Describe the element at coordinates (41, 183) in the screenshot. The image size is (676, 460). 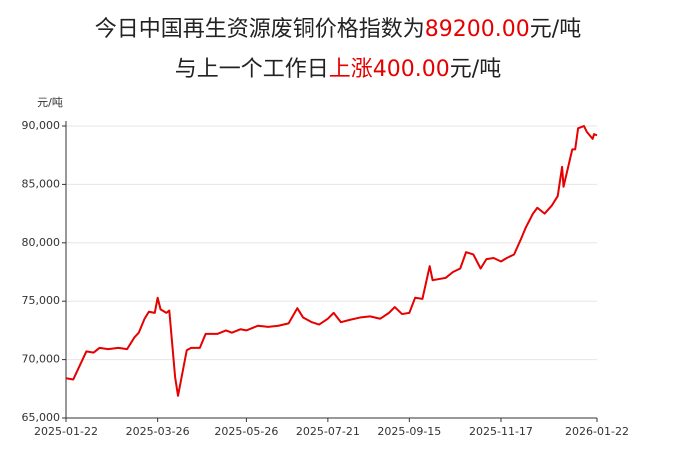
I see `y-tick-label: 85,000` at that location.